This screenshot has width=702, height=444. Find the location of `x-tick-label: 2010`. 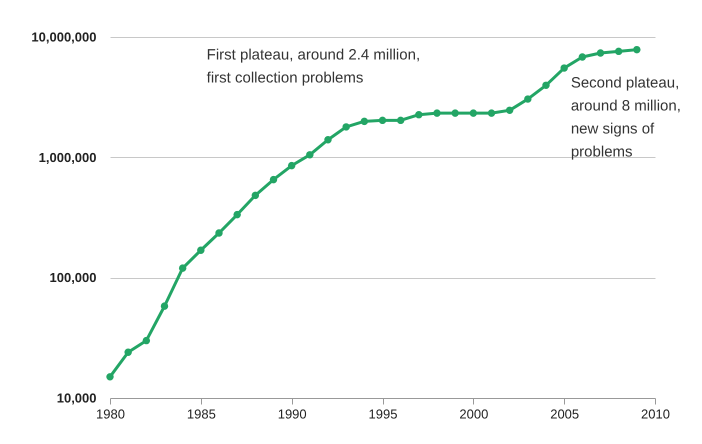

x-tick-label: 2010 is located at coordinates (655, 414).